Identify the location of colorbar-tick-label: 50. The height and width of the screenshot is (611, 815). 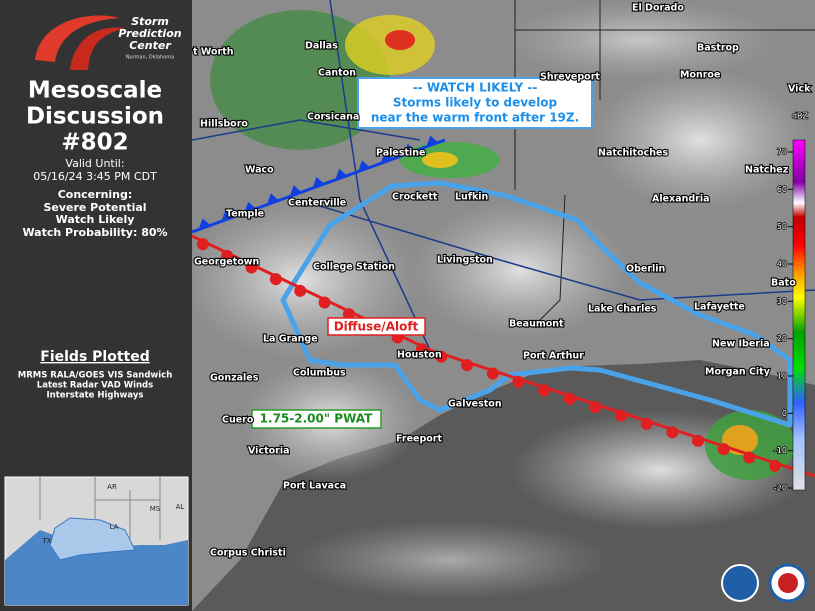
(782, 226).